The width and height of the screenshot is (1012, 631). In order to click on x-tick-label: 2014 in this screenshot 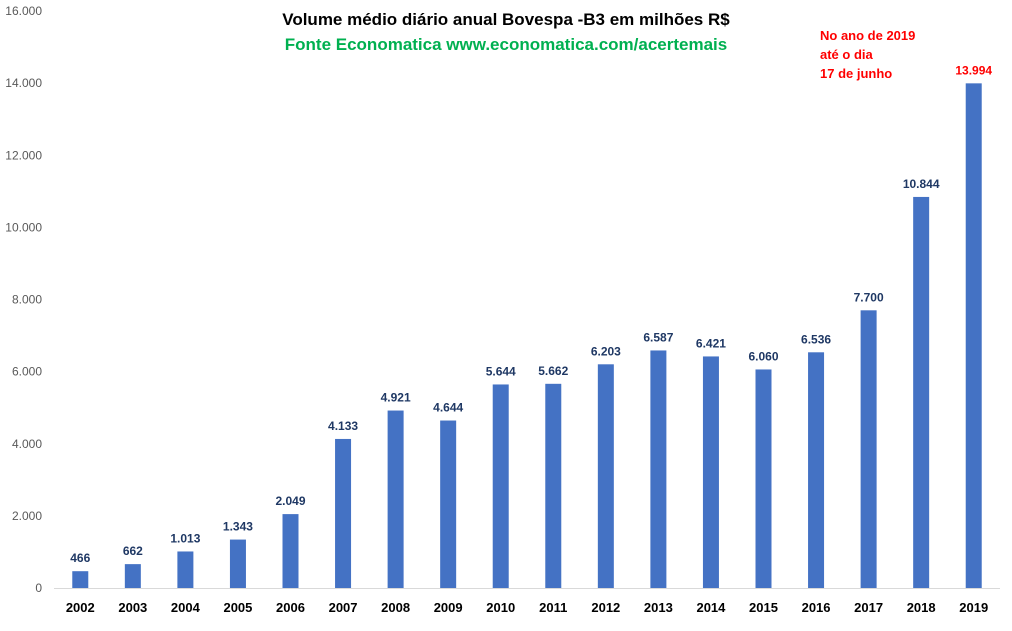, I will do `click(711, 607)`.